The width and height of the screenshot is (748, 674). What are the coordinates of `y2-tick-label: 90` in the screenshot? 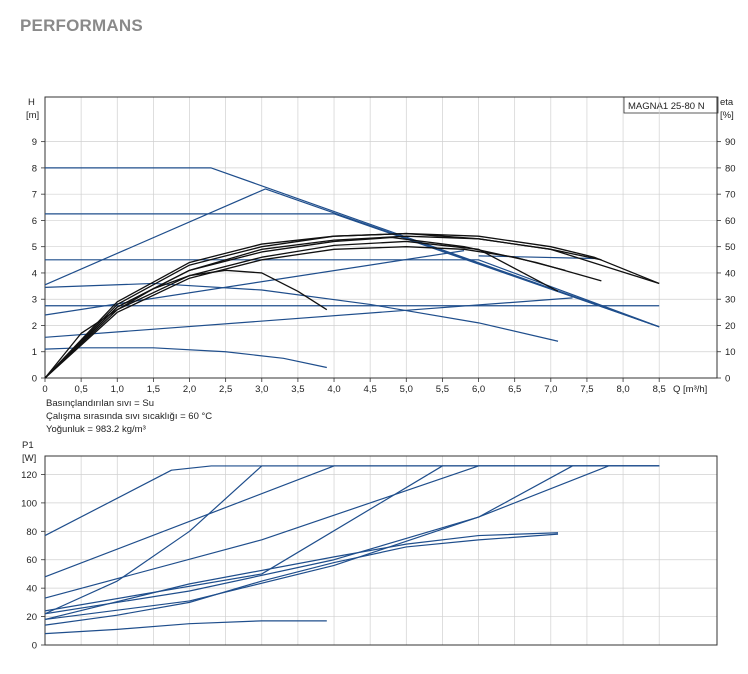 It's located at (730, 142).